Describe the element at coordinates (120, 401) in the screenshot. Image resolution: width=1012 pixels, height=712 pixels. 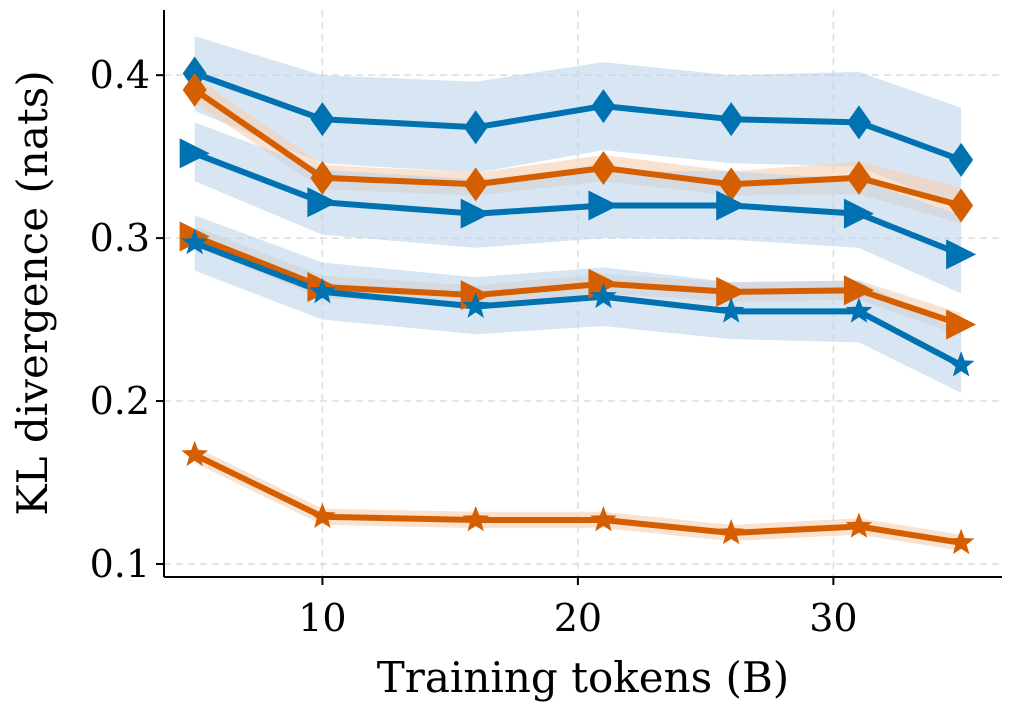
I see `y-tick-label: 0.2` at that location.